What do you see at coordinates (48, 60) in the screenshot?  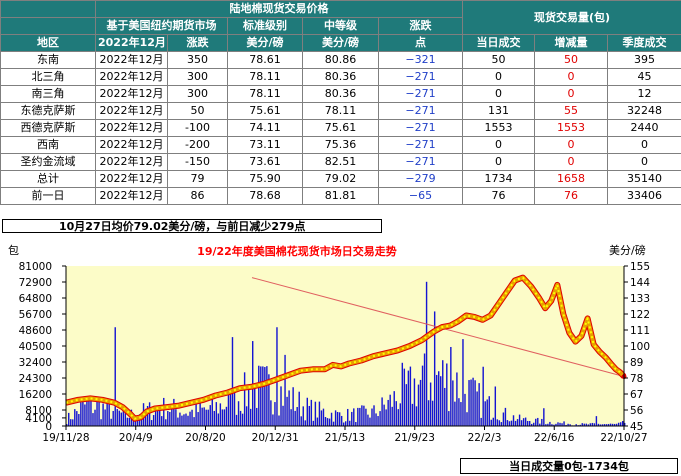 I see `cell-region: 东南` at bounding box center [48, 60].